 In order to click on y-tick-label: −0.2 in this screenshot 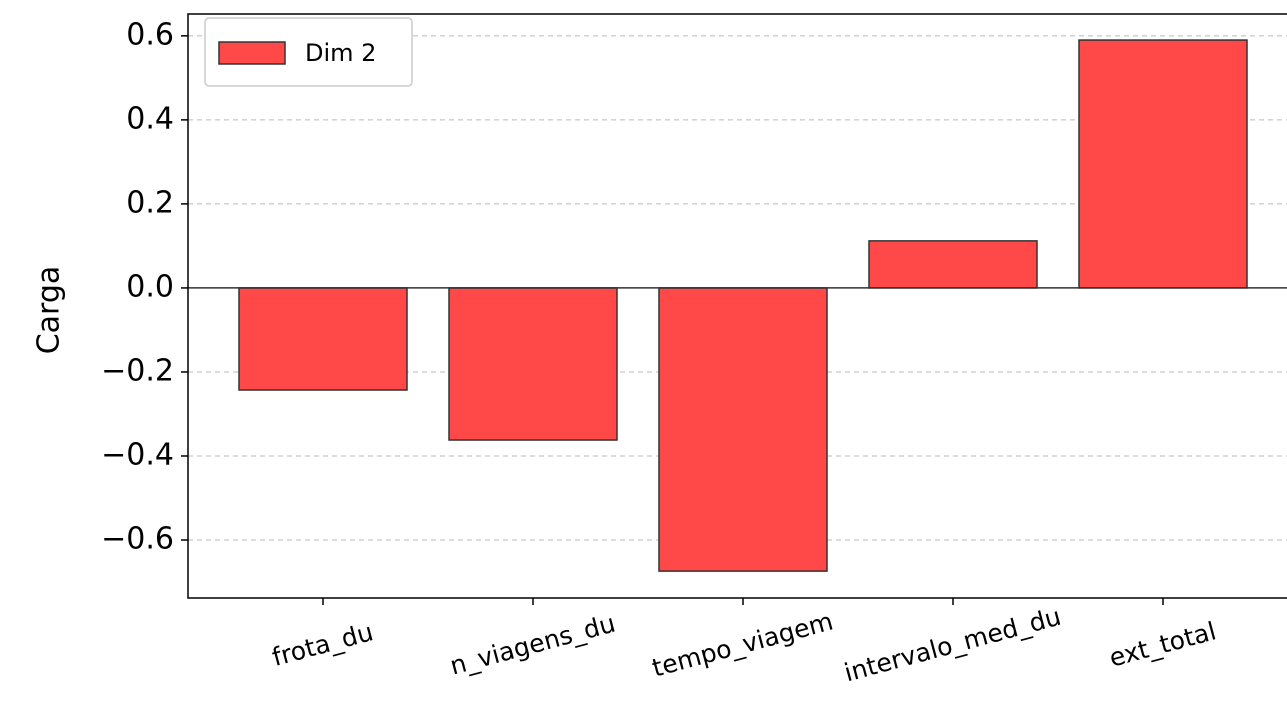, I will do `click(137, 370)`.